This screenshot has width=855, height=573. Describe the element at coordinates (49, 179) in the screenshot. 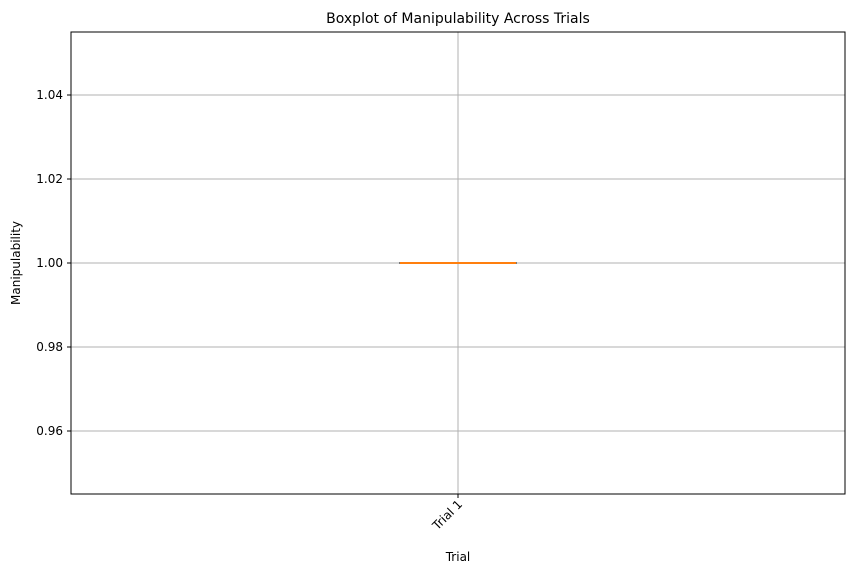

I see `y-tick-label: 1.02` at that location.